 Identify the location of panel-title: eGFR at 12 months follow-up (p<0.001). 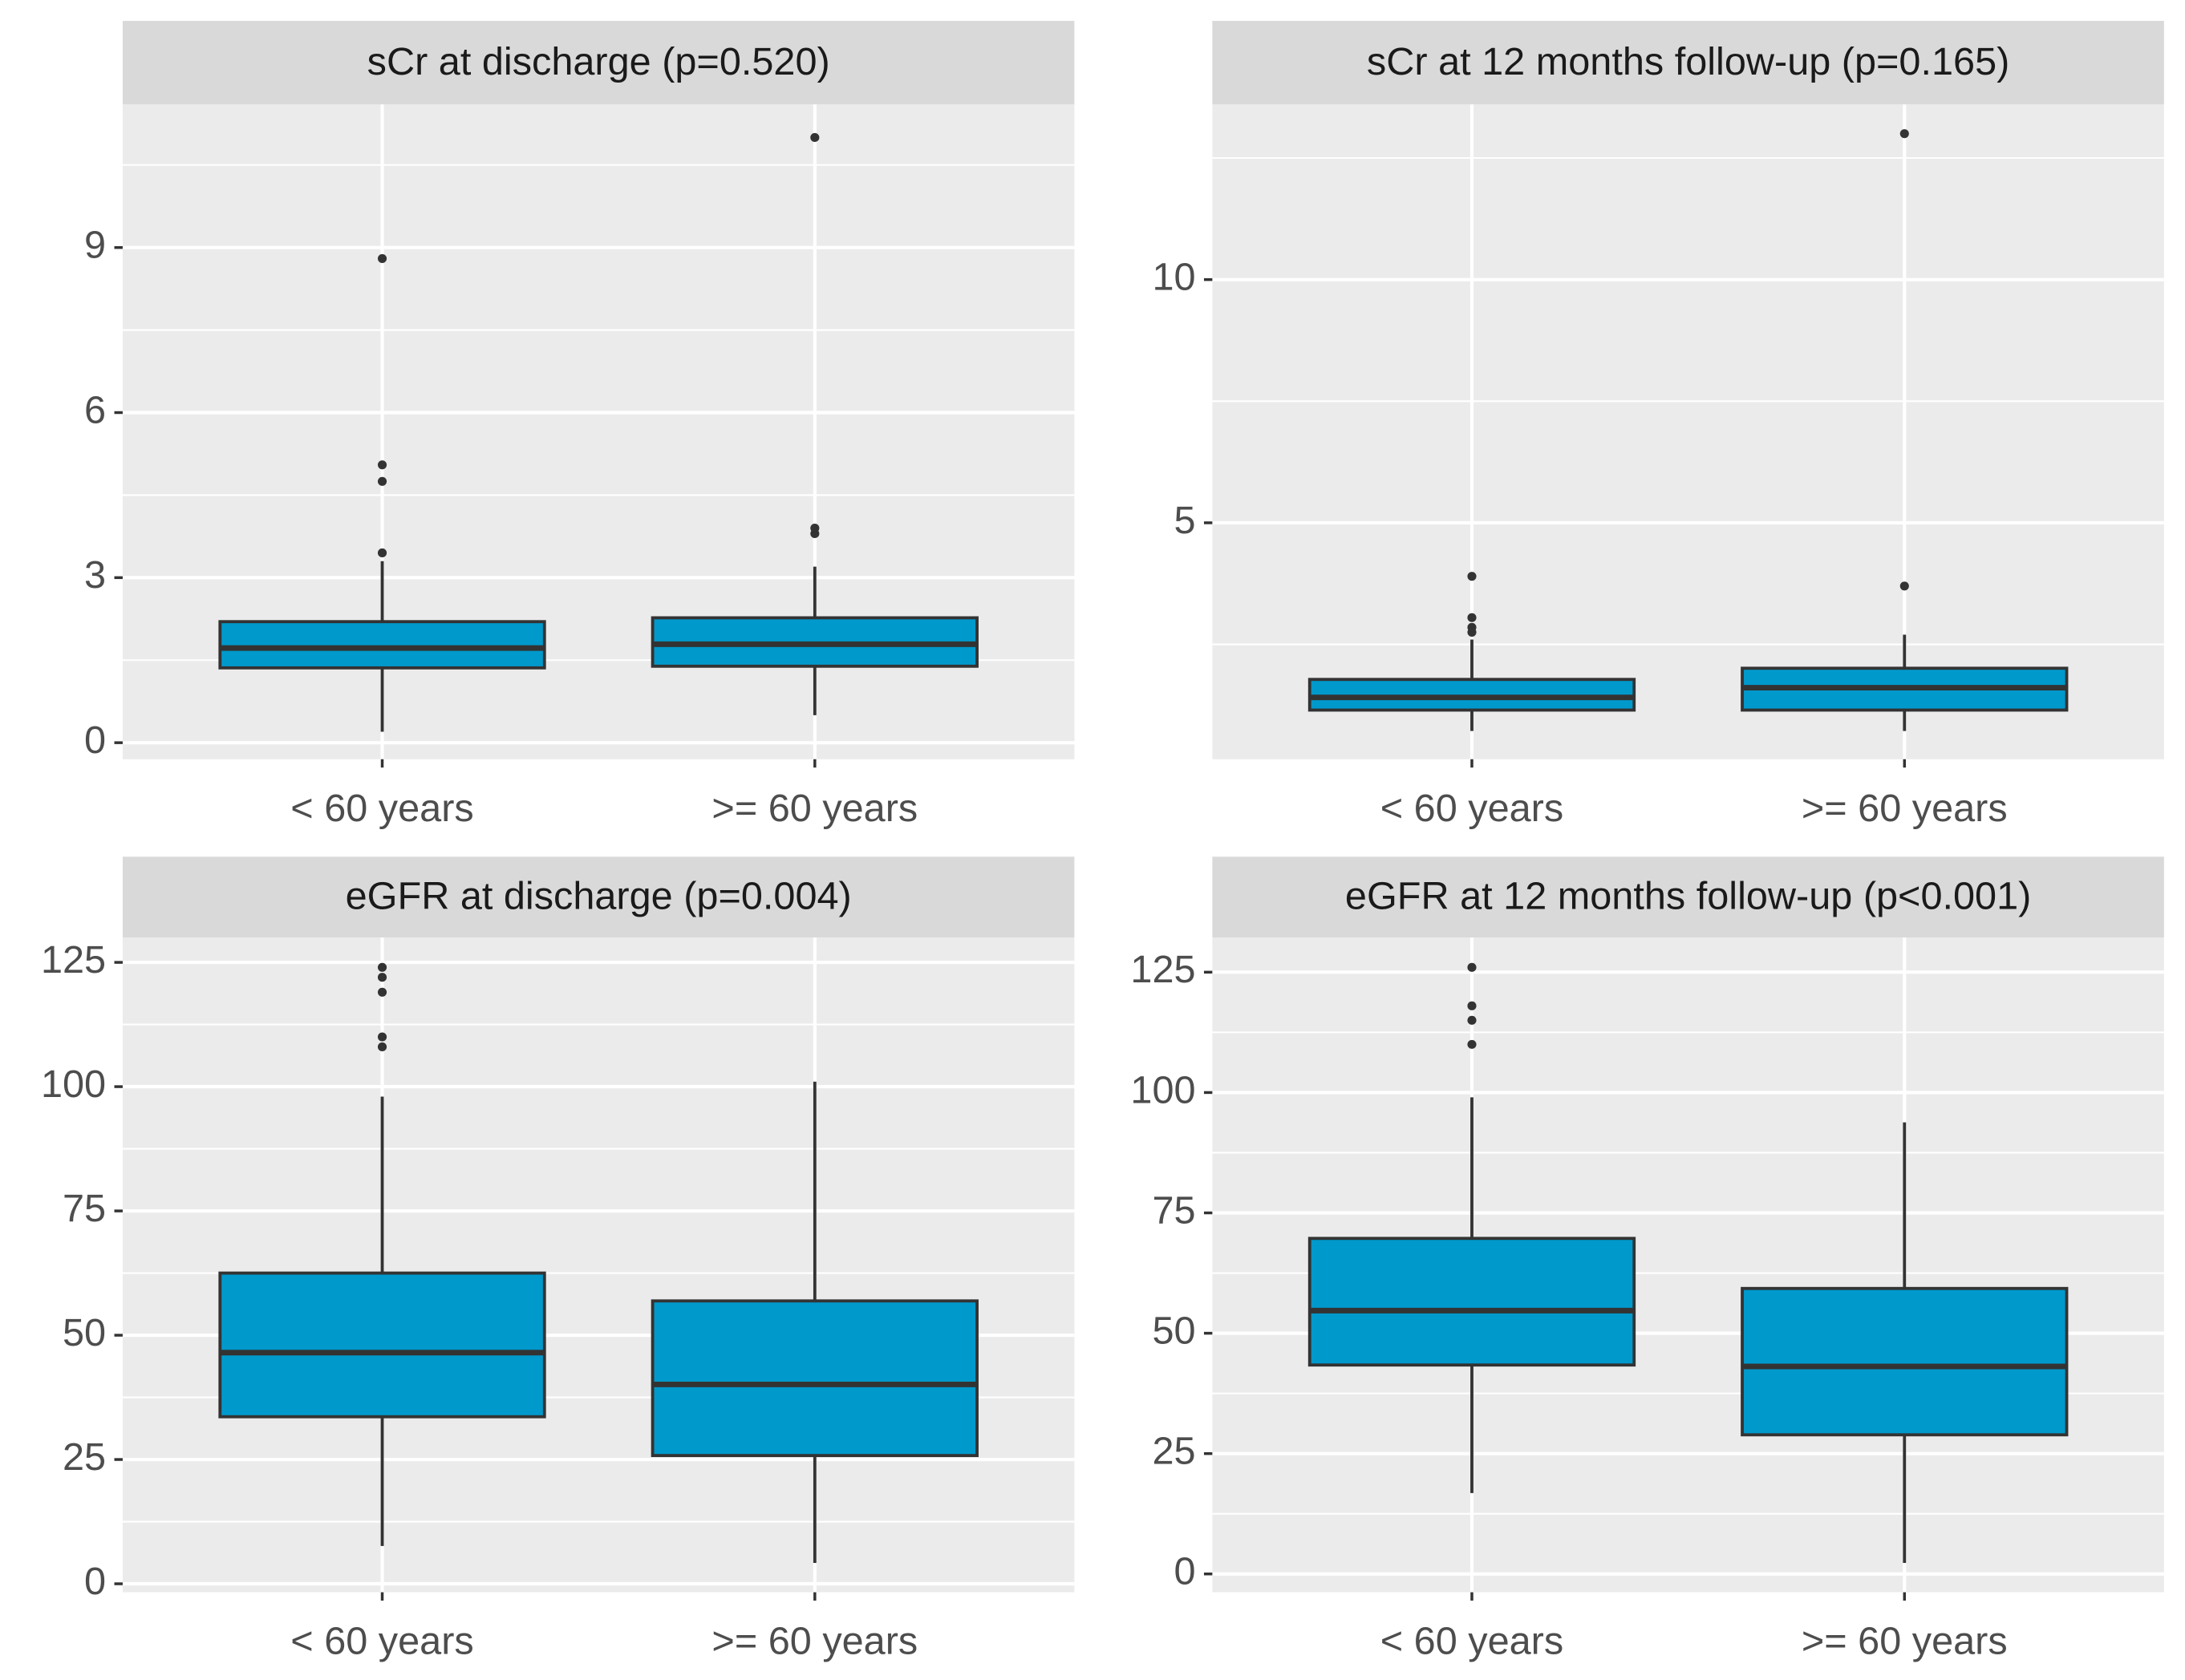
(1688, 895).